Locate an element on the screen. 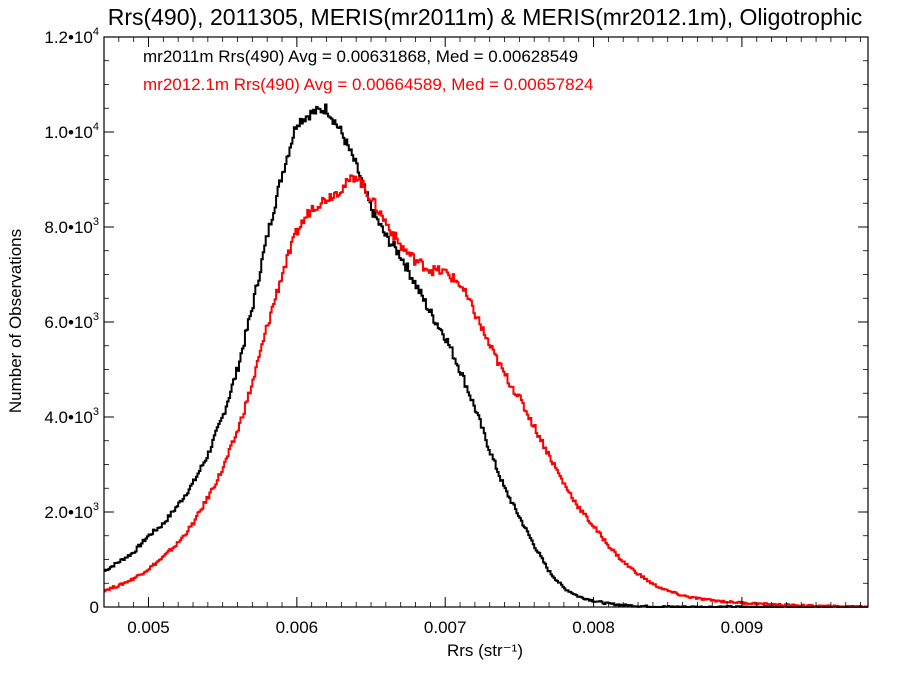 This screenshot has height=675, width=900. y-tick-label: 2.0•103 is located at coordinates (71, 511).